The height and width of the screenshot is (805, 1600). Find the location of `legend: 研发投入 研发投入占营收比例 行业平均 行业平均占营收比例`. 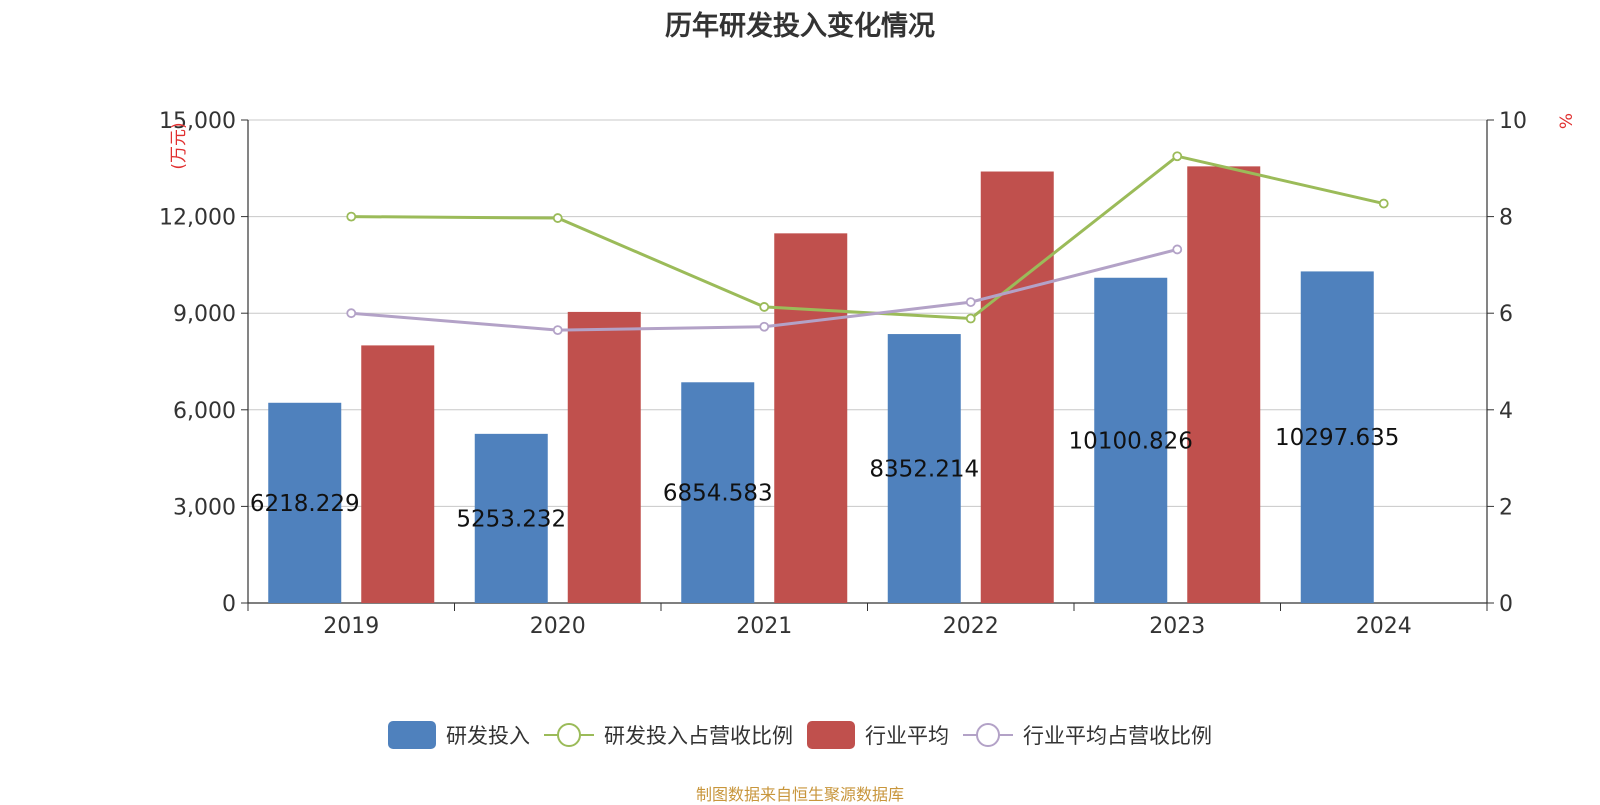

legend: 研发投入 研发投入占营收比例 行业平均 行业平均占营收比例 is located at coordinates (800, 735).